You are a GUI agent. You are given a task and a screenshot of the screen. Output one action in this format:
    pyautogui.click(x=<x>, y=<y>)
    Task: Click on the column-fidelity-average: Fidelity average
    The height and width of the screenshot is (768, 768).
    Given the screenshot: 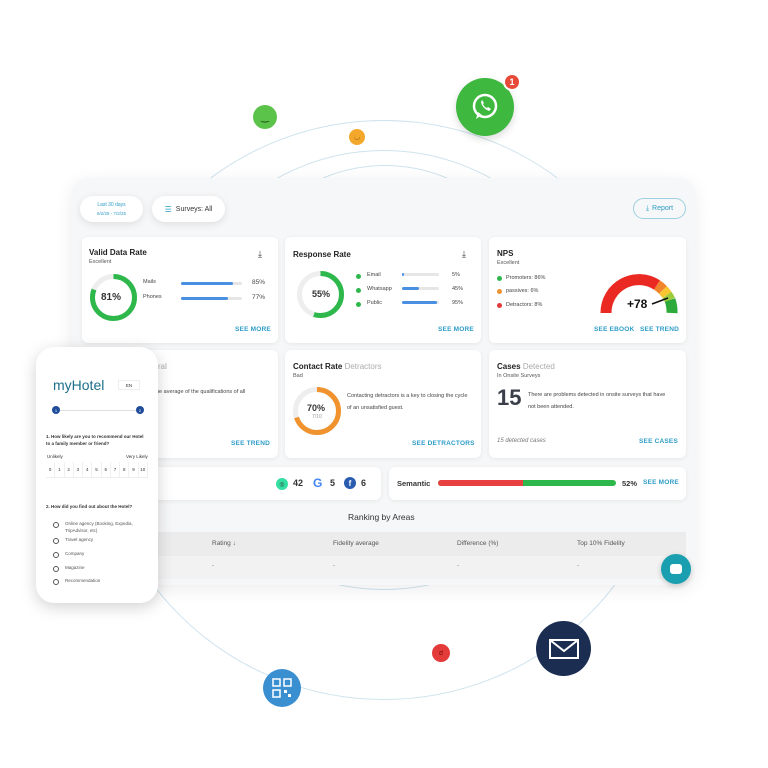 What is the action you would take?
    pyautogui.click(x=356, y=543)
    